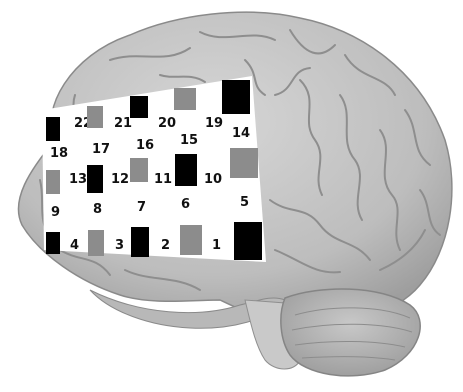  I want to click on electrode-label: 9, so click(55, 212).